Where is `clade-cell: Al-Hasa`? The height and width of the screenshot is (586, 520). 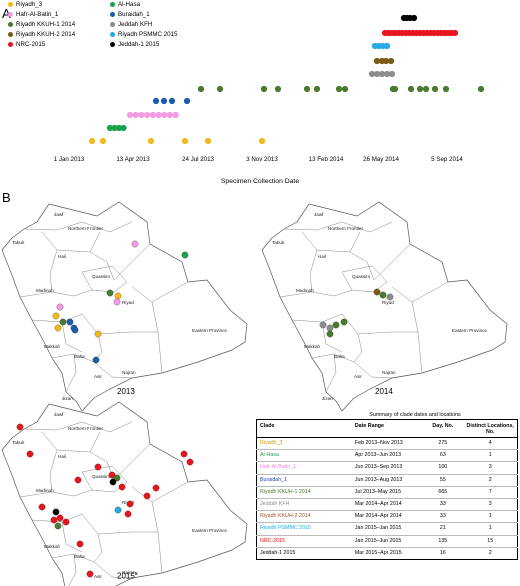 clade-cell: Al-Hasa is located at coordinates (304, 456).